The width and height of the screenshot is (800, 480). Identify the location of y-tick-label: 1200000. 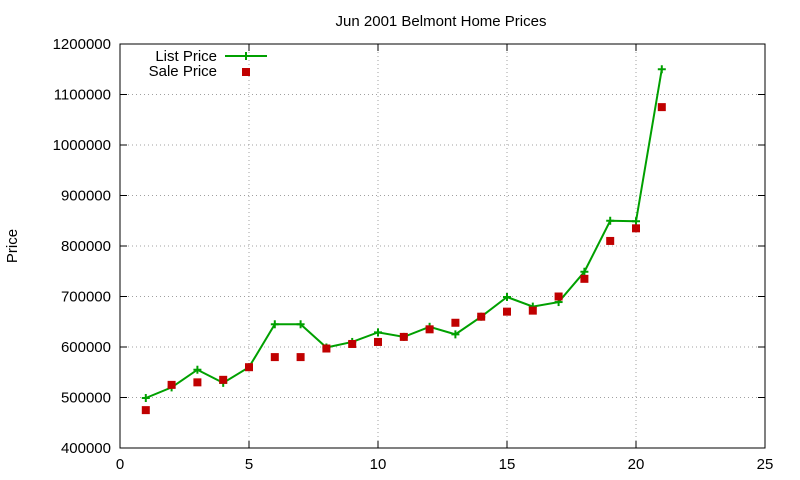
(82, 44).